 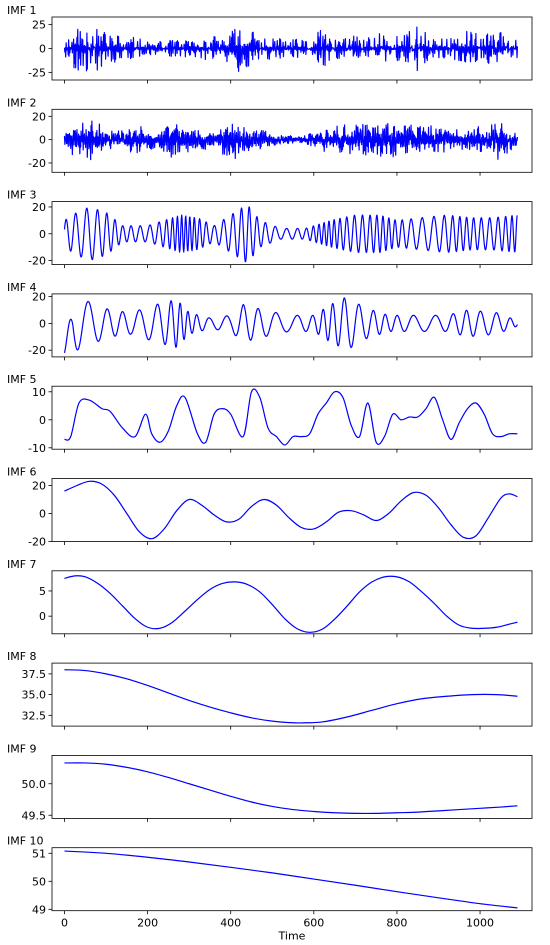 I want to click on y-tick-label: 49.5, so click(x=34, y=815).